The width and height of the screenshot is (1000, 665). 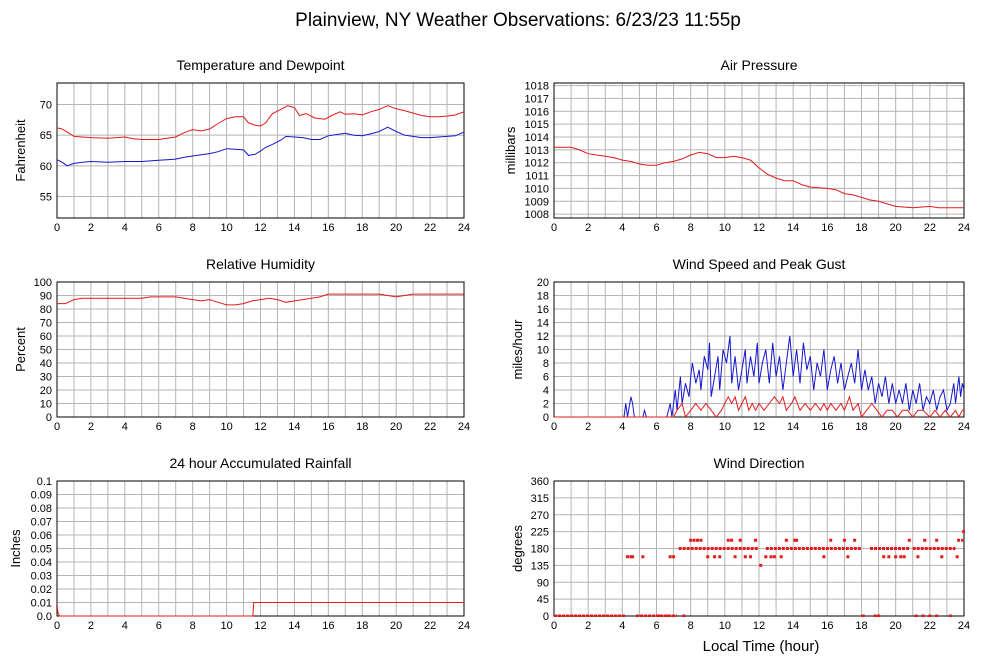 I want to click on y-tick-label: 1010, so click(x=537, y=189).